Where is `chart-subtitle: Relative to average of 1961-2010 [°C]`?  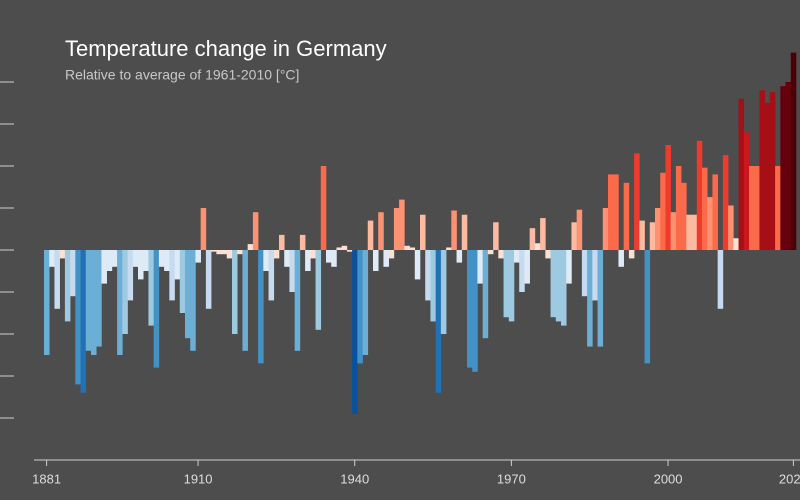 chart-subtitle: Relative to average of 1961-2010 [°C] is located at coordinates (182, 75).